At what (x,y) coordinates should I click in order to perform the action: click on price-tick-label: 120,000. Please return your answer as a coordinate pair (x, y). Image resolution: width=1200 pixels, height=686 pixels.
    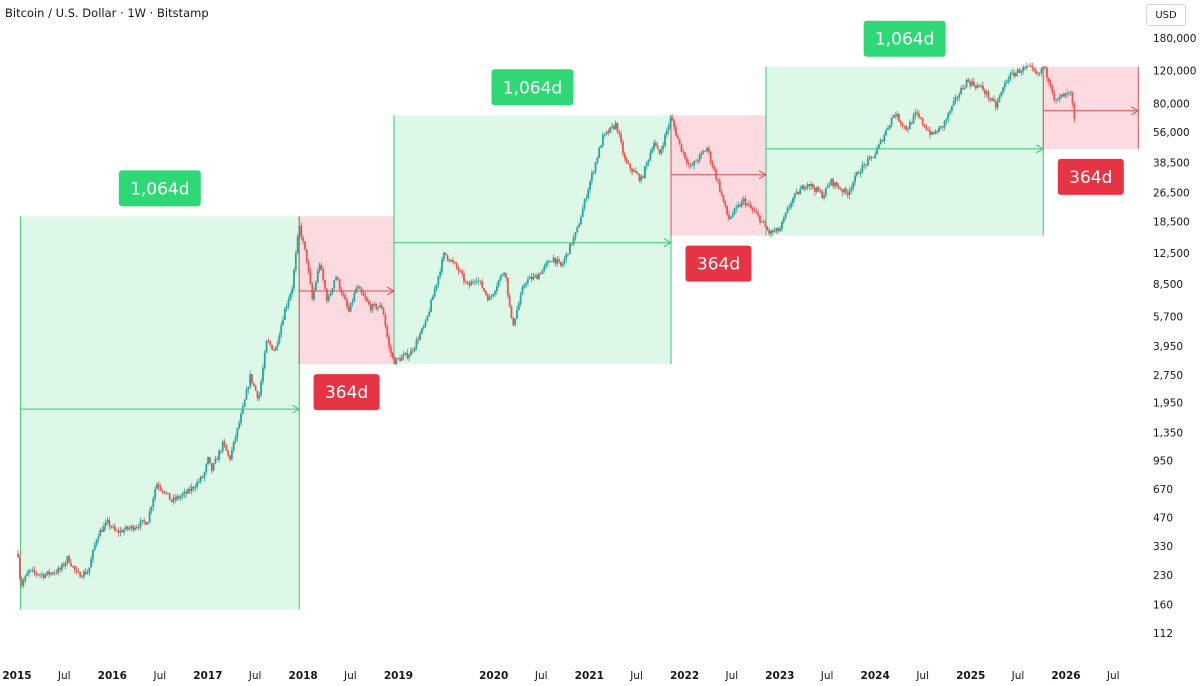
    Looking at the image, I should click on (1174, 72).